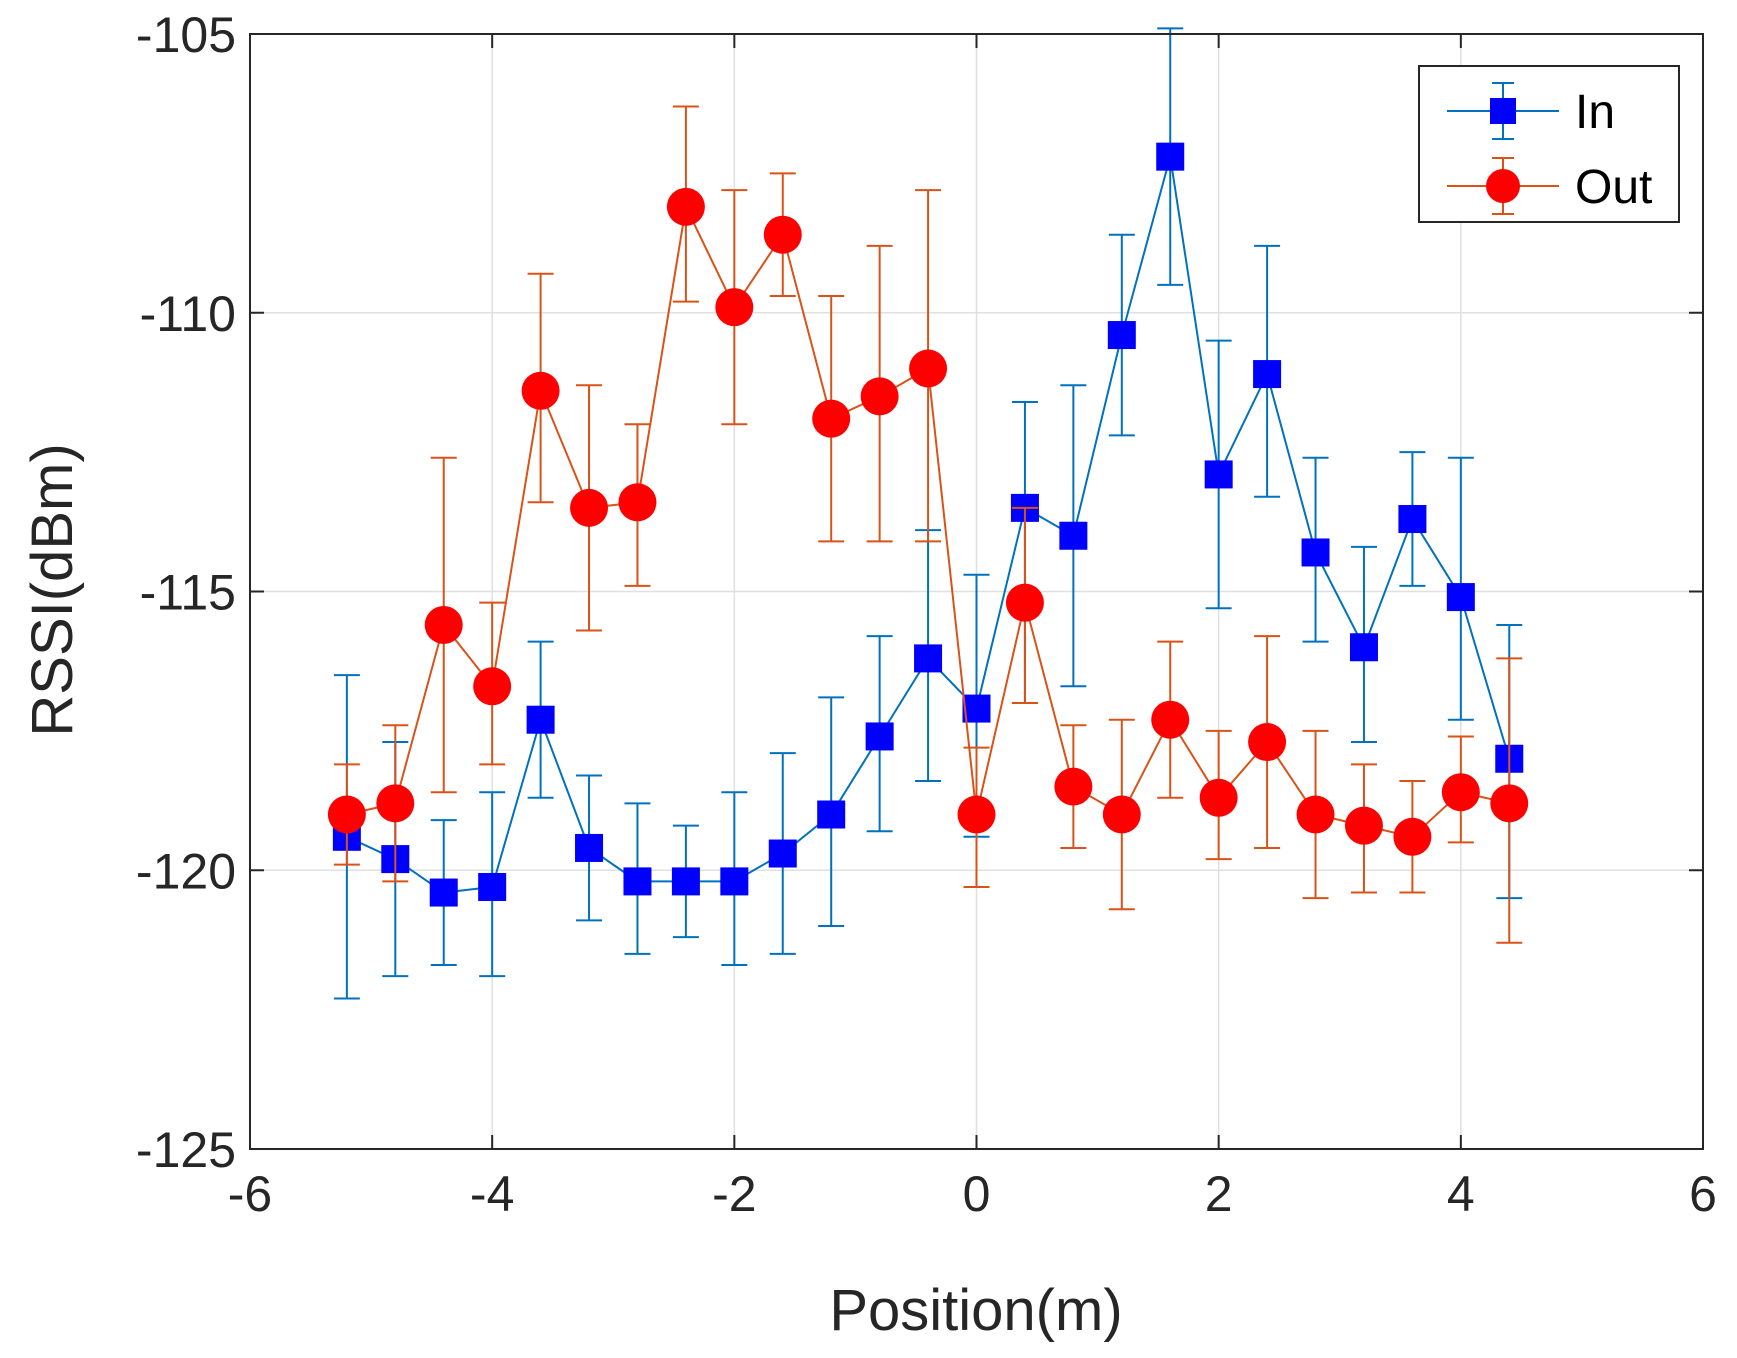 Image resolution: width=1737 pixels, height=1358 pixels. I want to click on y-tick-label: -120, so click(186, 871).